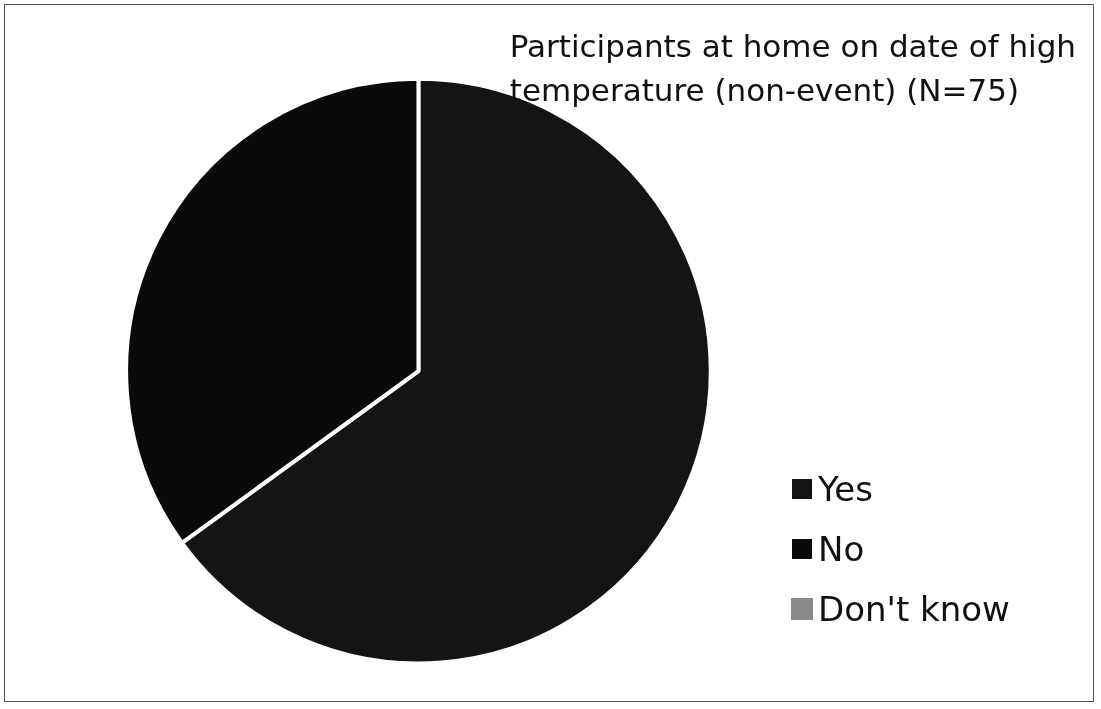 This screenshot has height=709, width=1101. I want to click on chart-title: Participants at home on date of high temperature (non-event) (N=75), so click(792, 68).